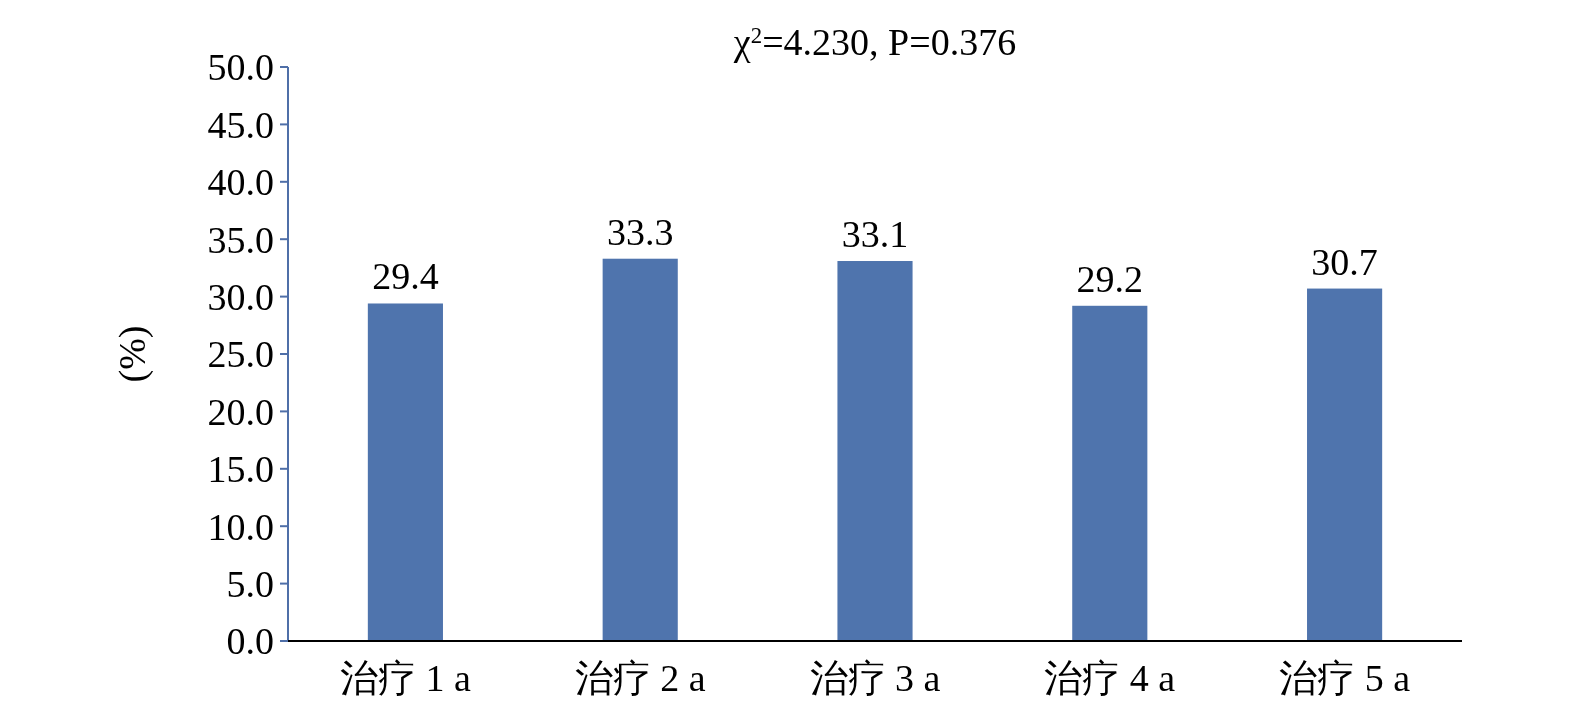 The width and height of the screenshot is (1575, 725). Describe the element at coordinates (240, 469) in the screenshot. I see `y-tick-label: 15.0` at that location.